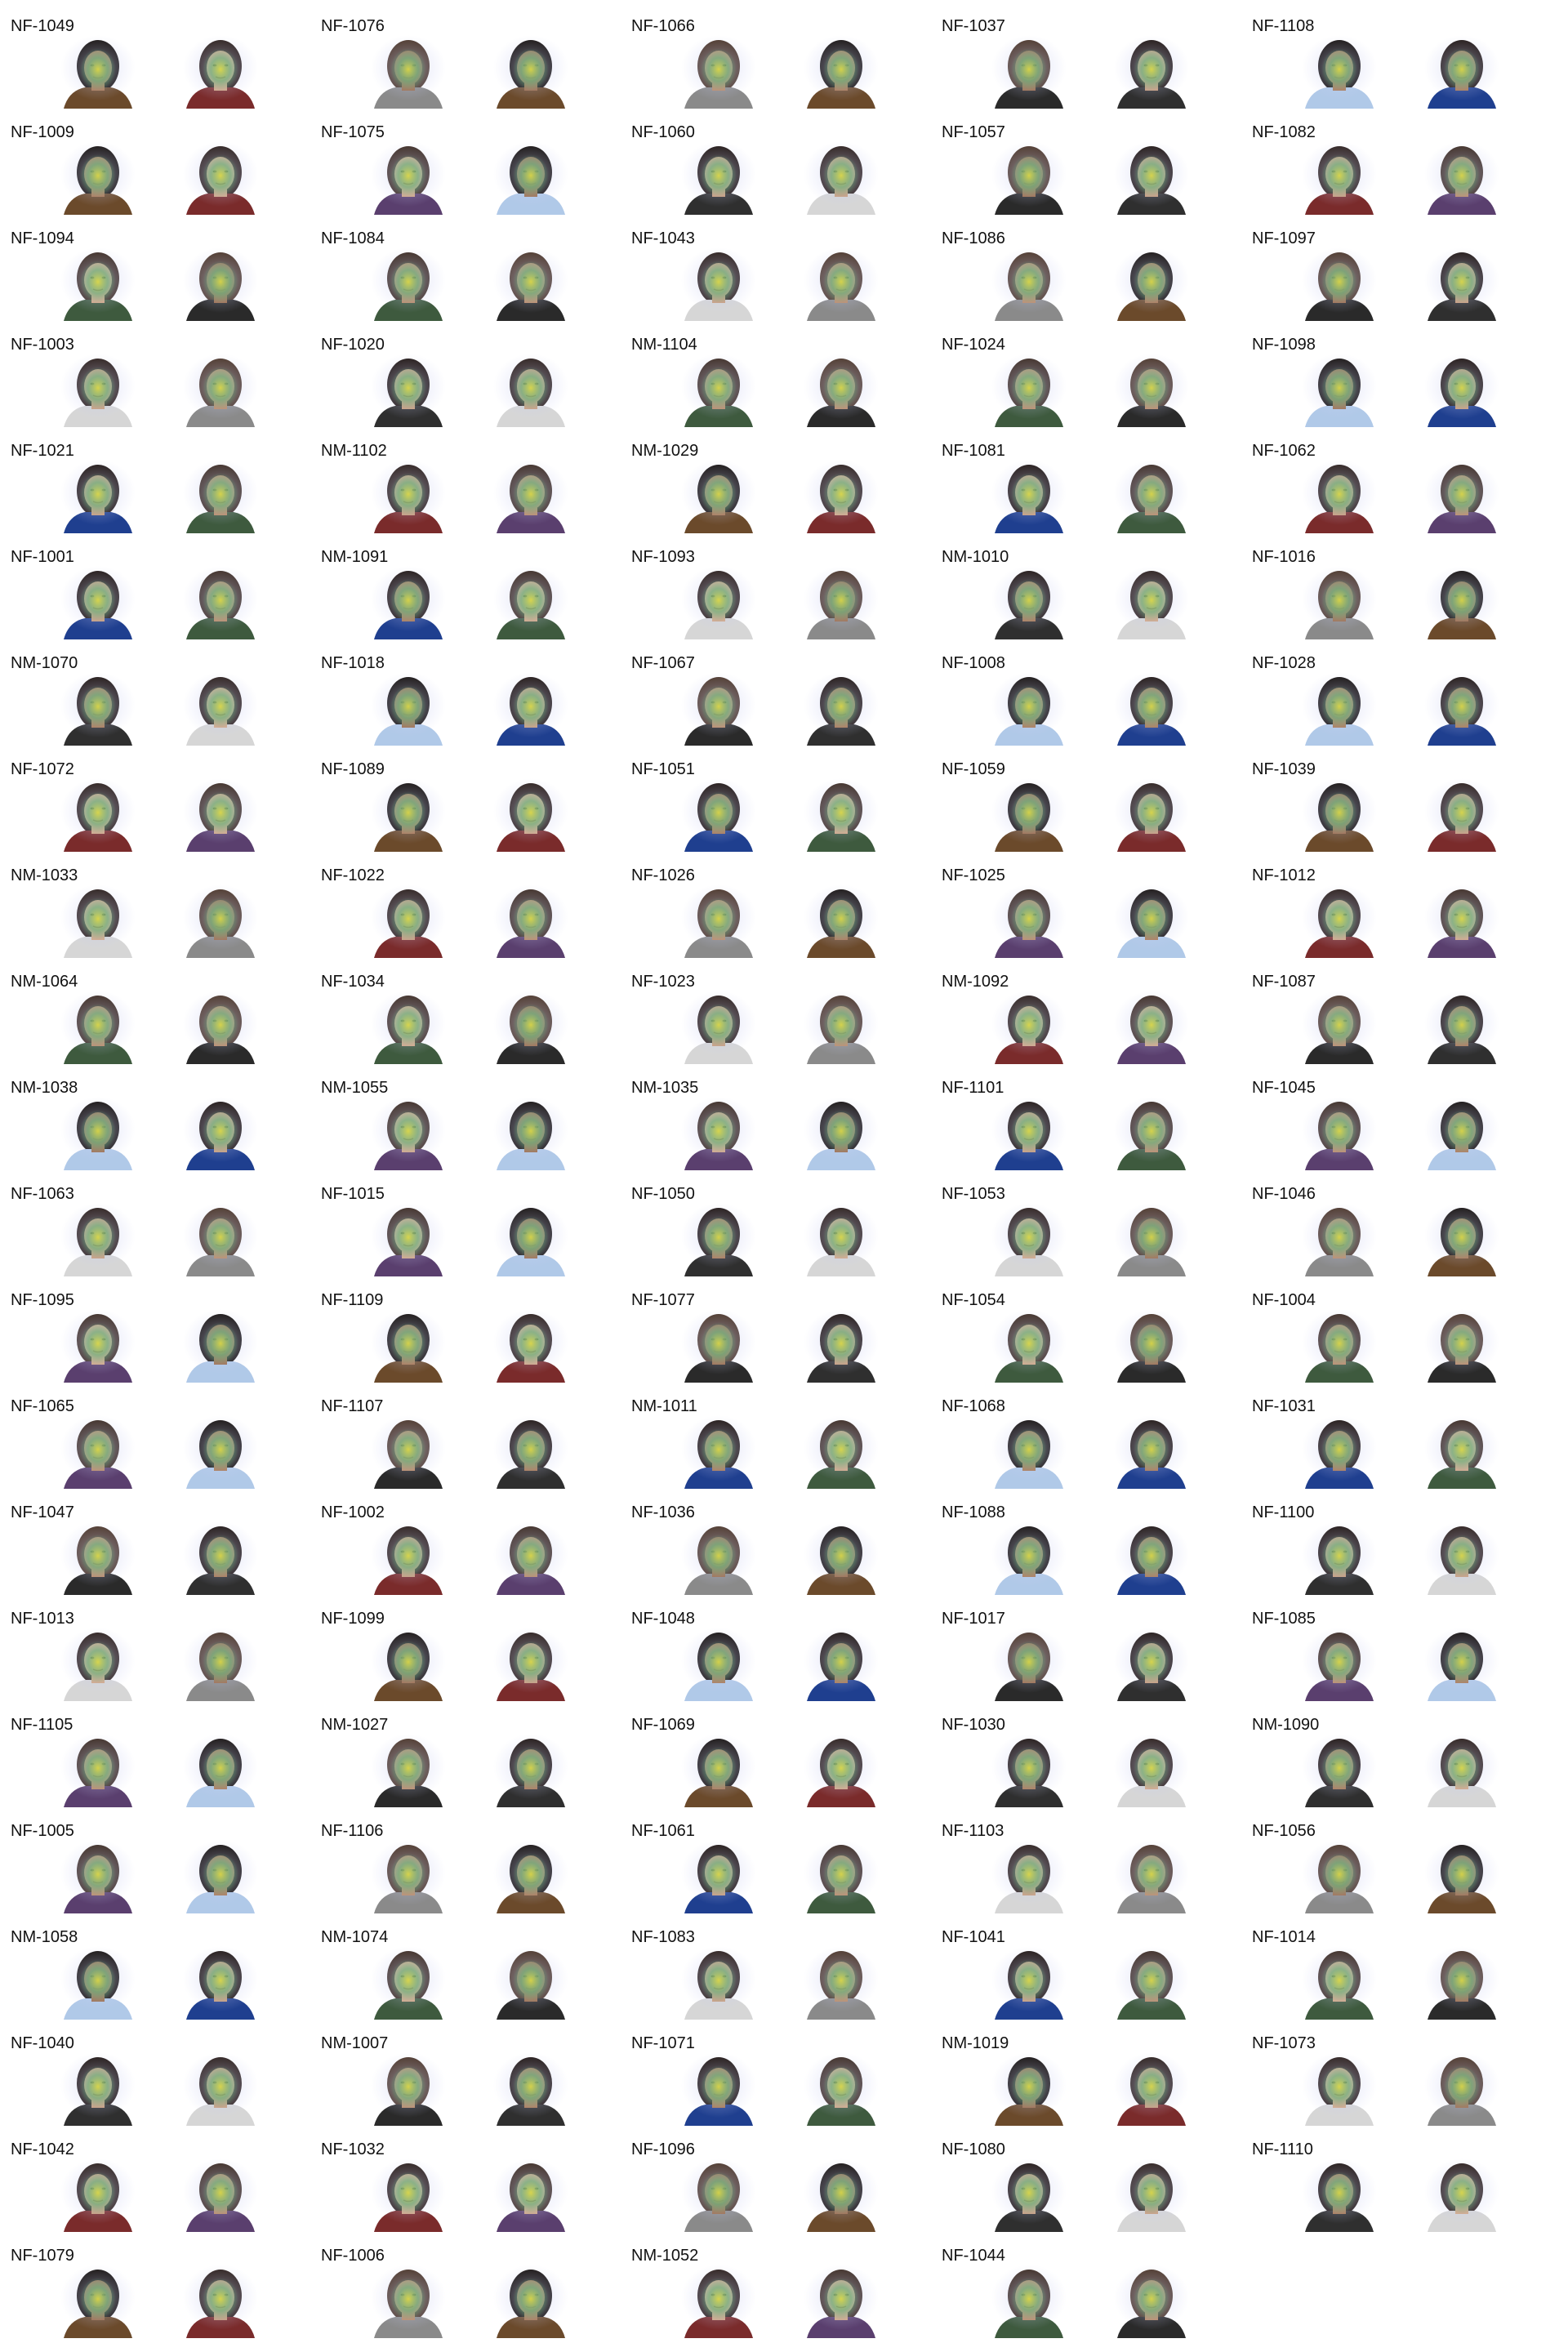 The width and height of the screenshot is (1568, 2352). I want to click on face-cell: NF-1039, so click(1396, 797).